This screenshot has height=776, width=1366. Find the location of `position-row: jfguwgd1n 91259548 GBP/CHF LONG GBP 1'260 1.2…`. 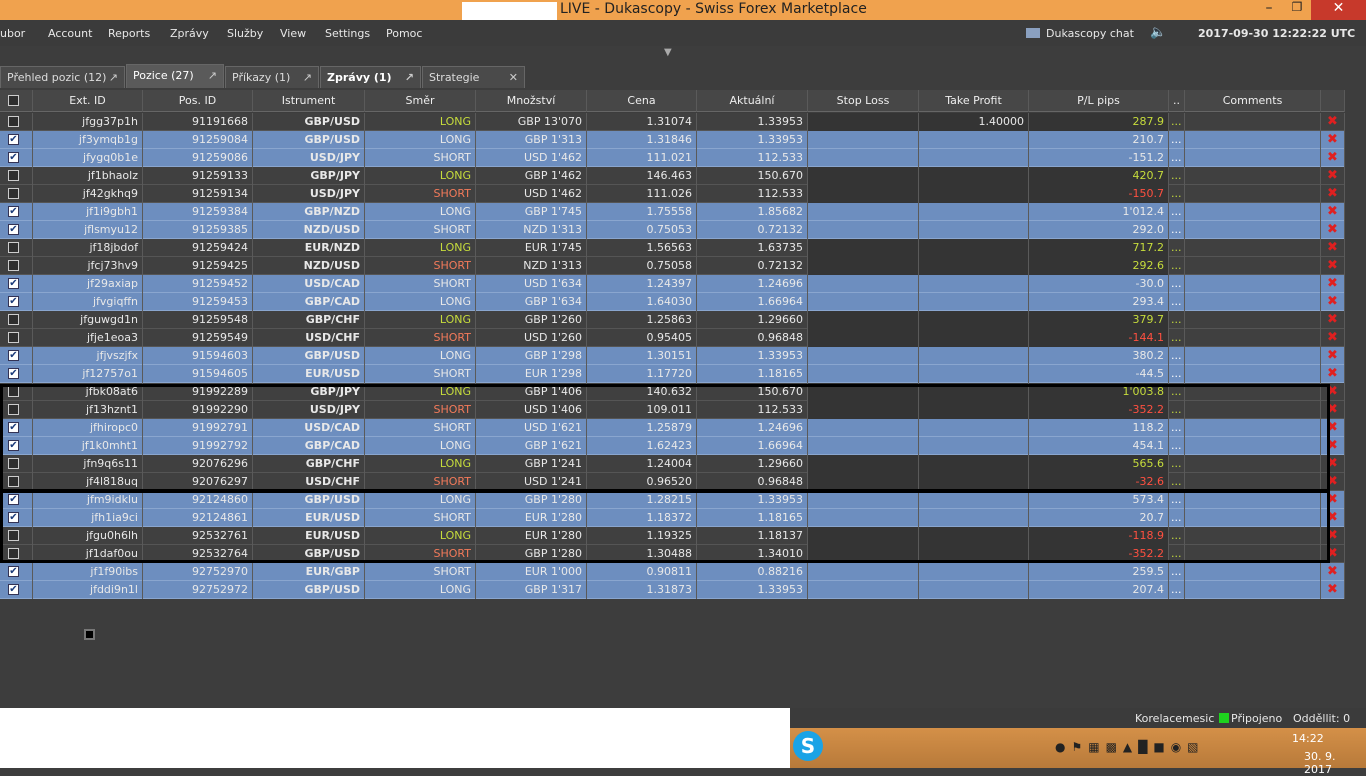

position-row: jfguwgd1n 91259548 GBP/CHF LONG GBP 1'260 1.2… is located at coordinates (672, 320).